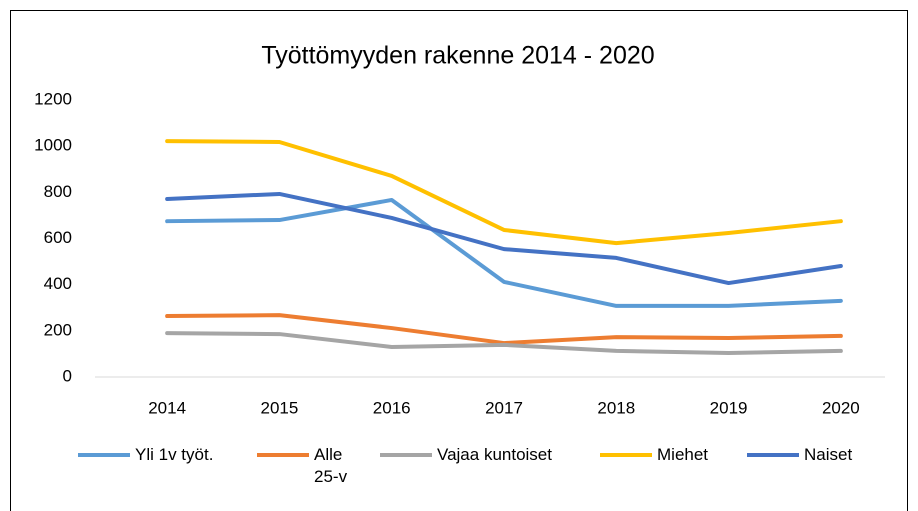  I want to click on legend-label: Alle 25-v, so click(331, 465).